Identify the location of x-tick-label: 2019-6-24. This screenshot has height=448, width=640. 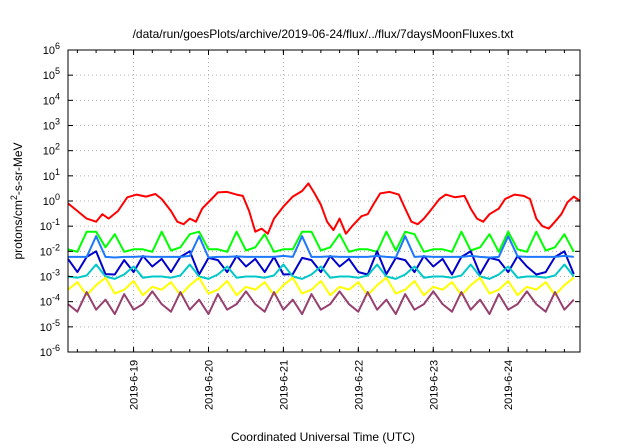
(509, 385).